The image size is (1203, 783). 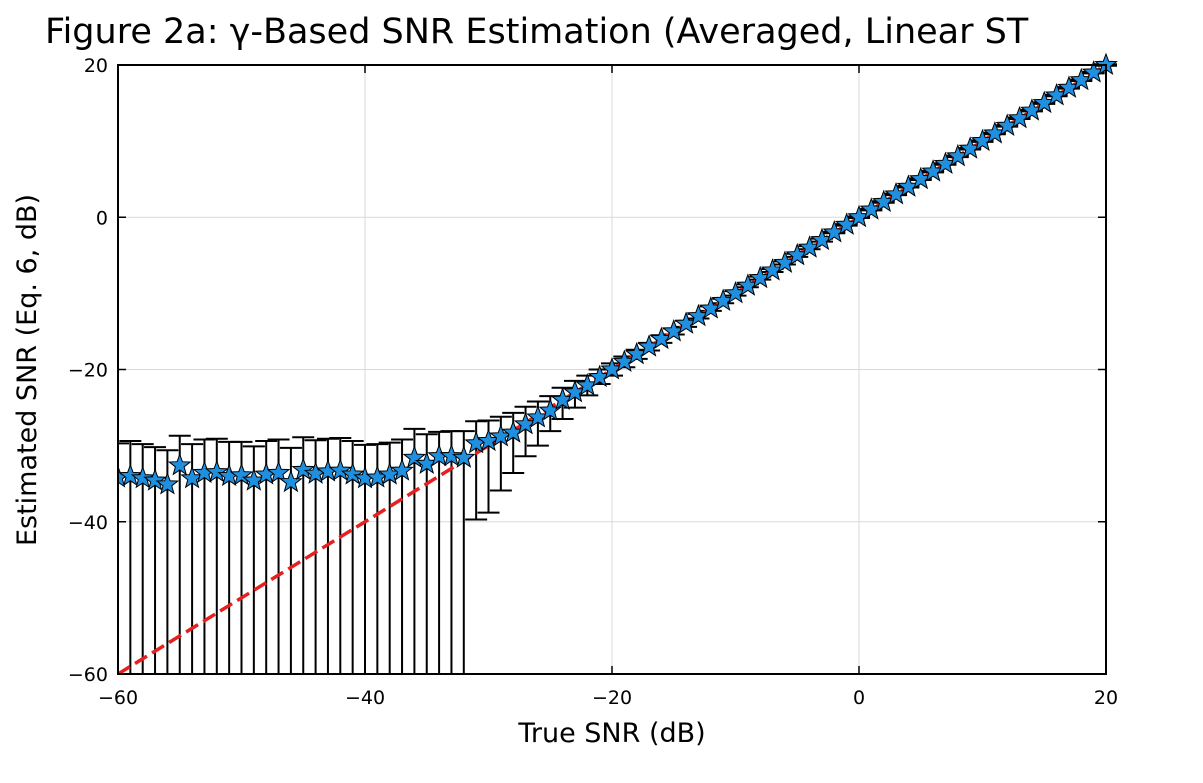 What do you see at coordinates (1106, 698) in the screenshot?
I see `x-tick-label: 20` at bounding box center [1106, 698].